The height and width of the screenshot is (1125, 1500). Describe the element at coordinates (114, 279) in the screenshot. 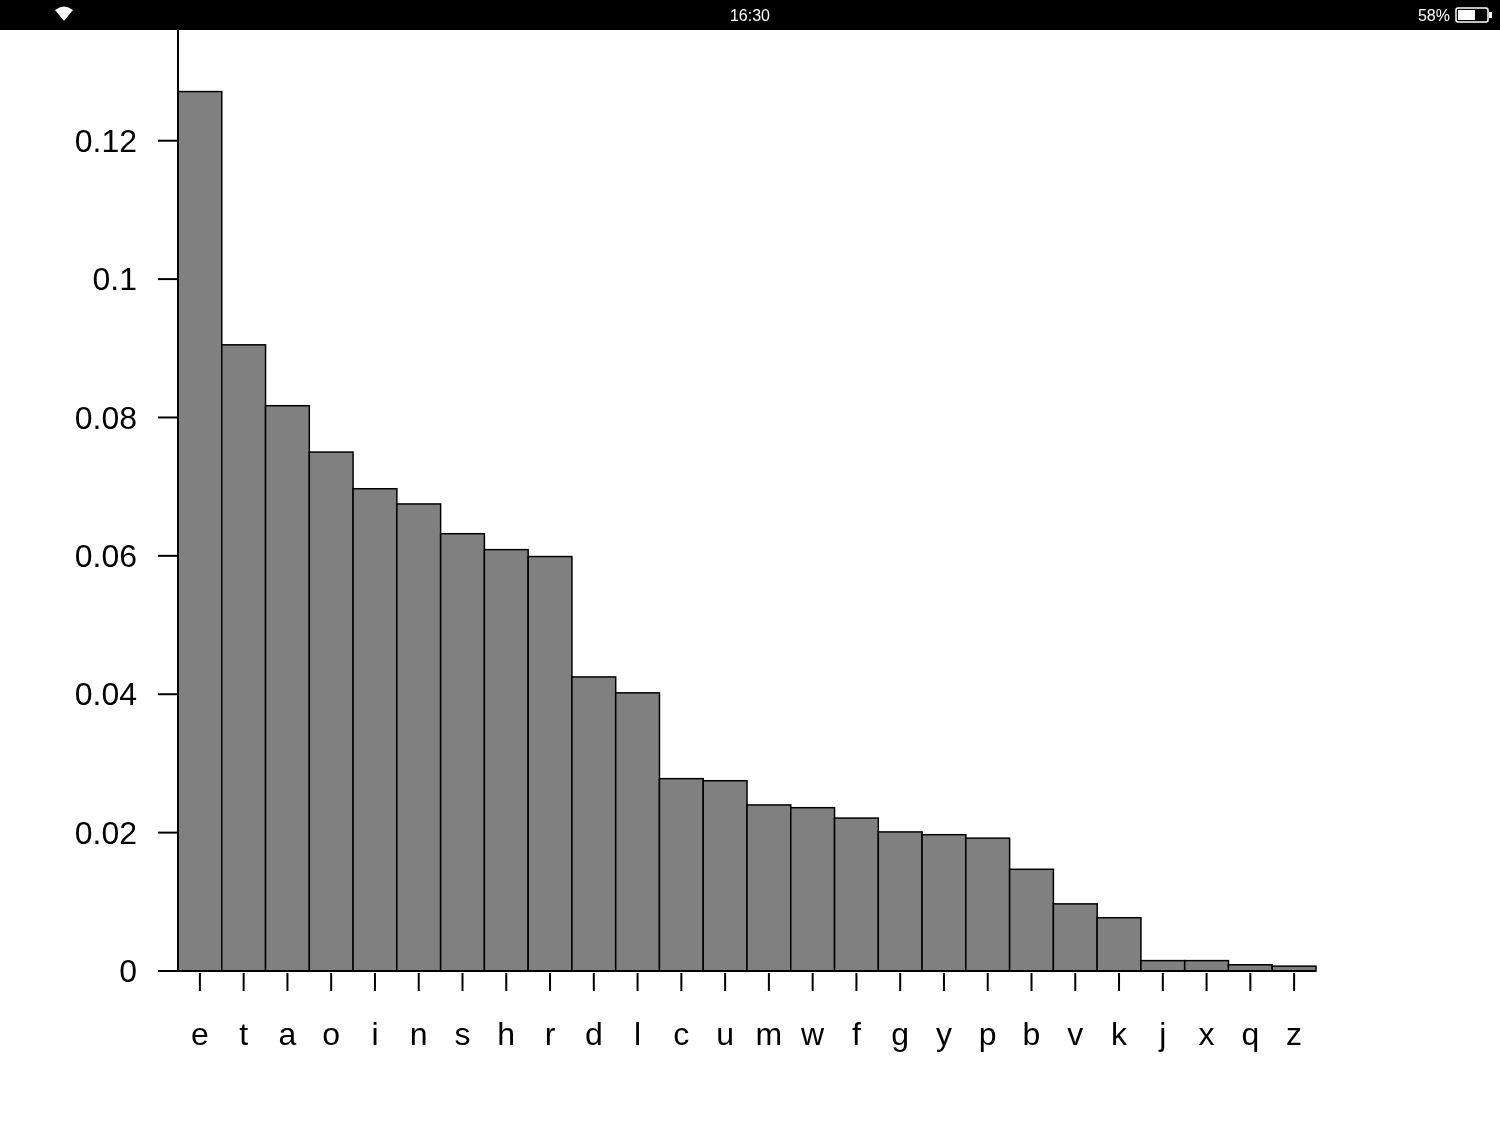

I see `y-tick-label: 0.1` at that location.